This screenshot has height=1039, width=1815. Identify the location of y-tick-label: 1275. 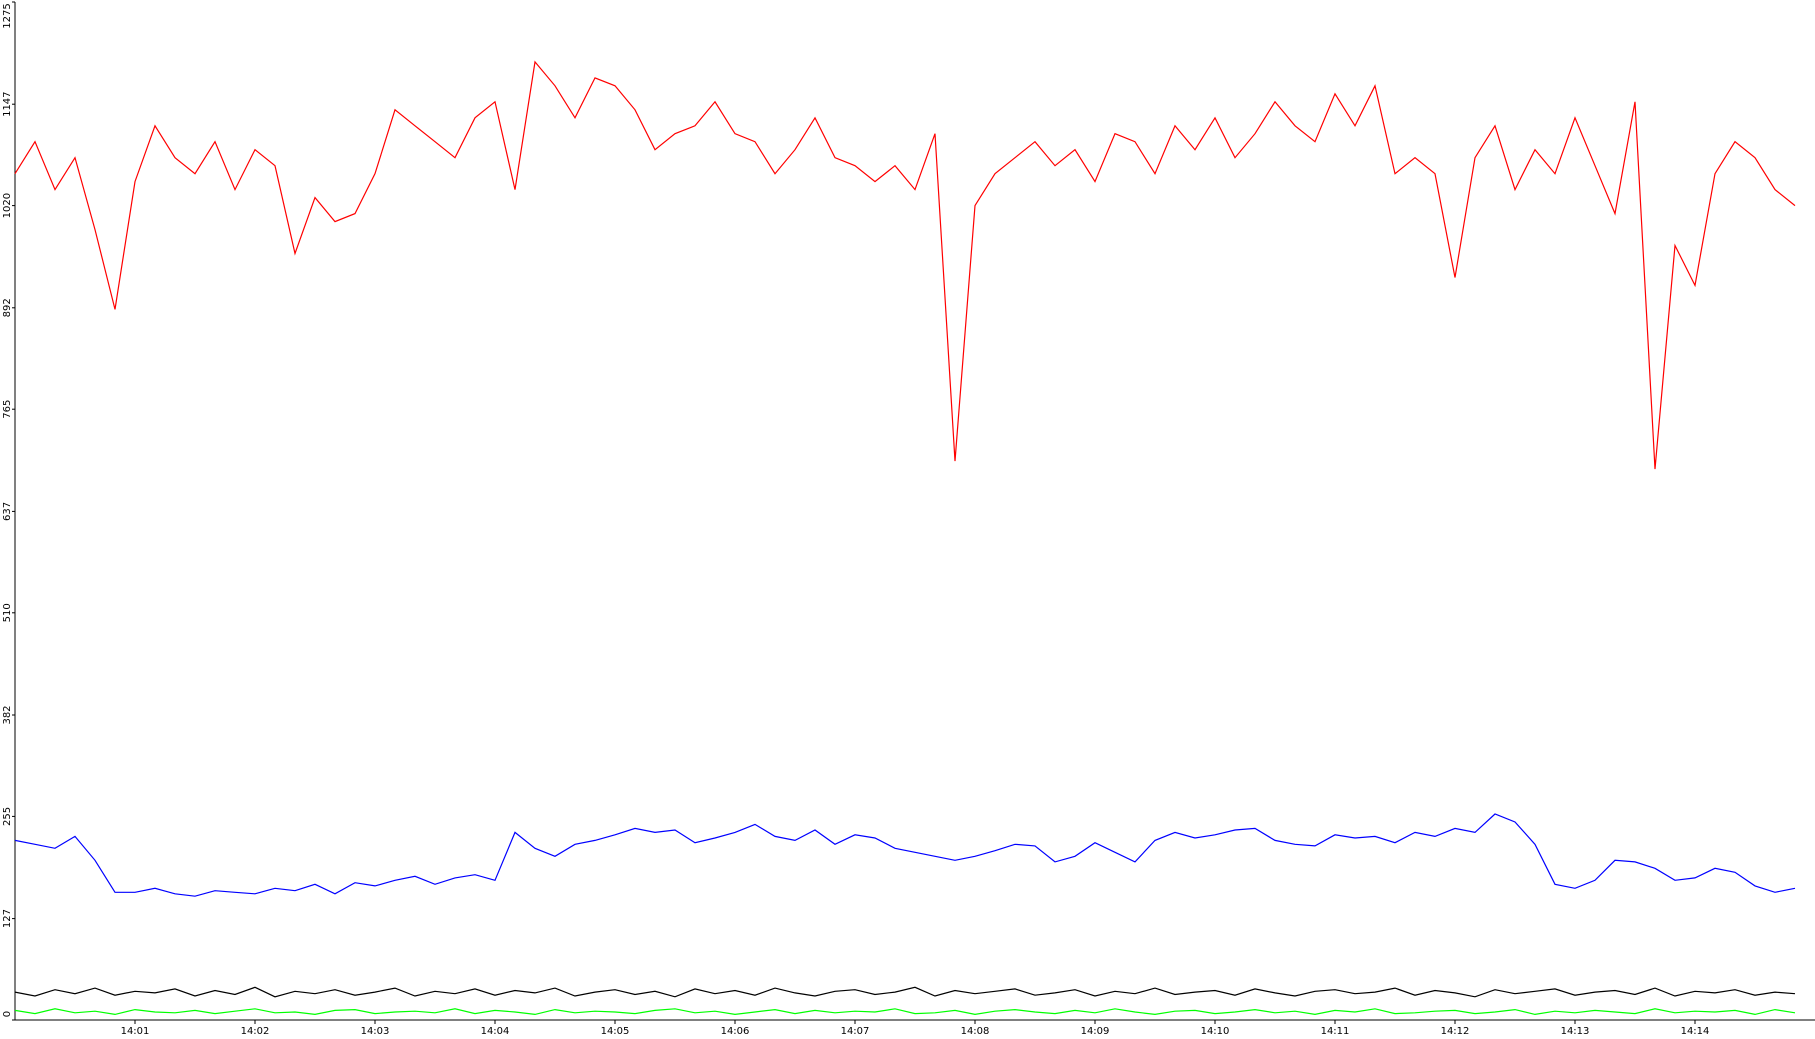
(7, 15).